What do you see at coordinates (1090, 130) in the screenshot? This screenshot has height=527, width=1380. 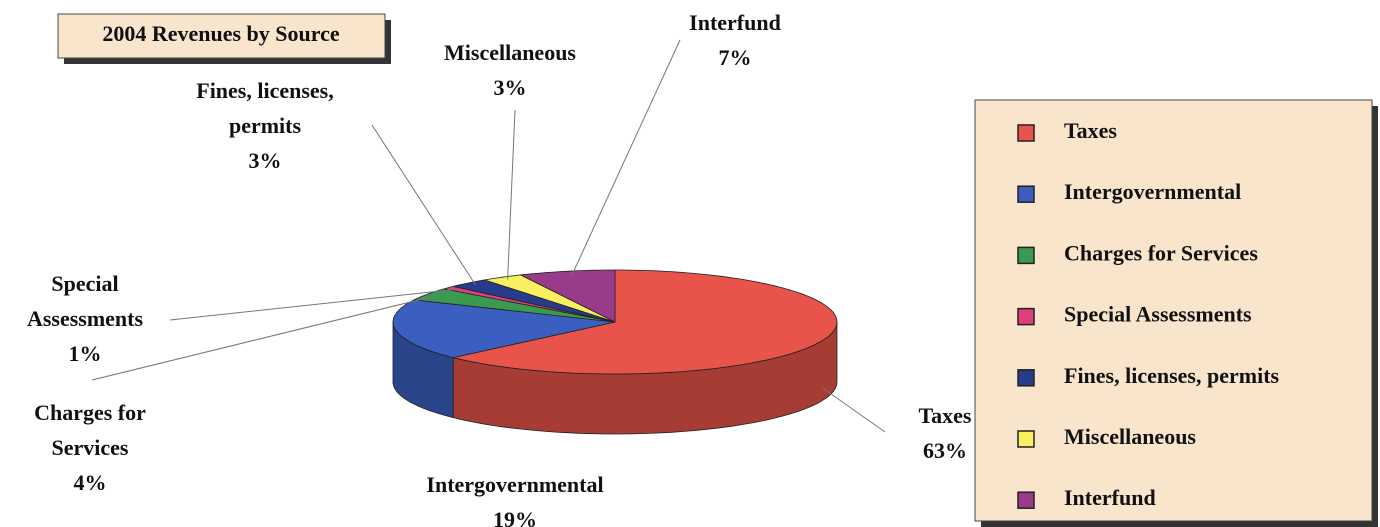 I see `legend-label: Taxes` at bounding box center [1090, 130].